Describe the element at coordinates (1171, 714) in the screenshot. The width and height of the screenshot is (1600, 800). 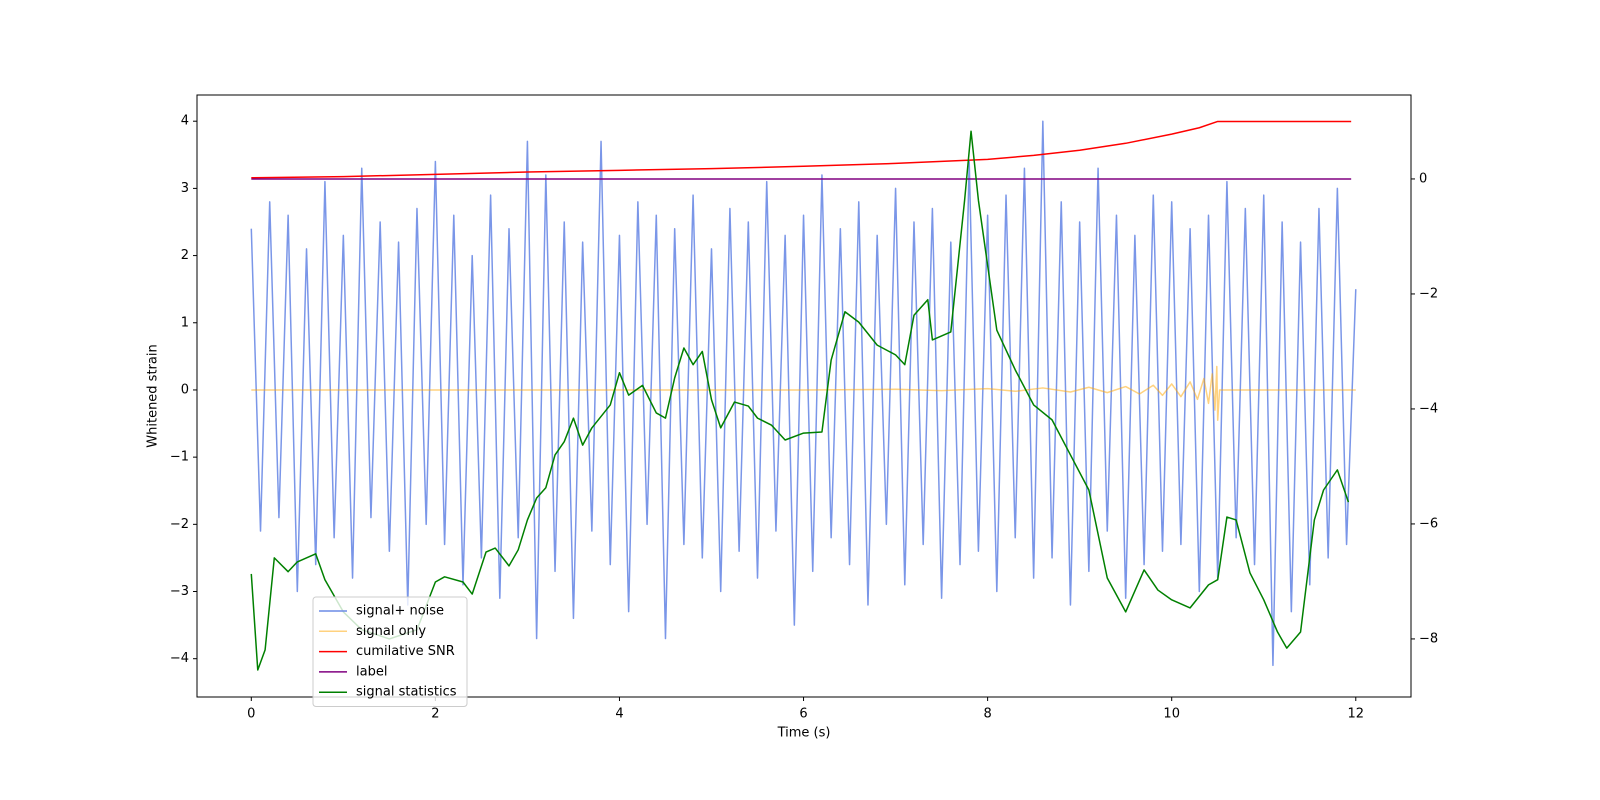
I see `x-tick-label: 10` at that location.